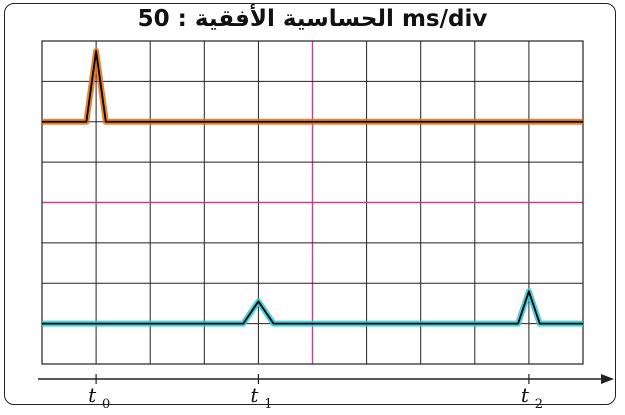 This screenshot has width=625, height=415. What do you see at coordinates (607, 379) in the screenshot?
I see `time-axis-arrow-icon` at bounding box center [607, 379].